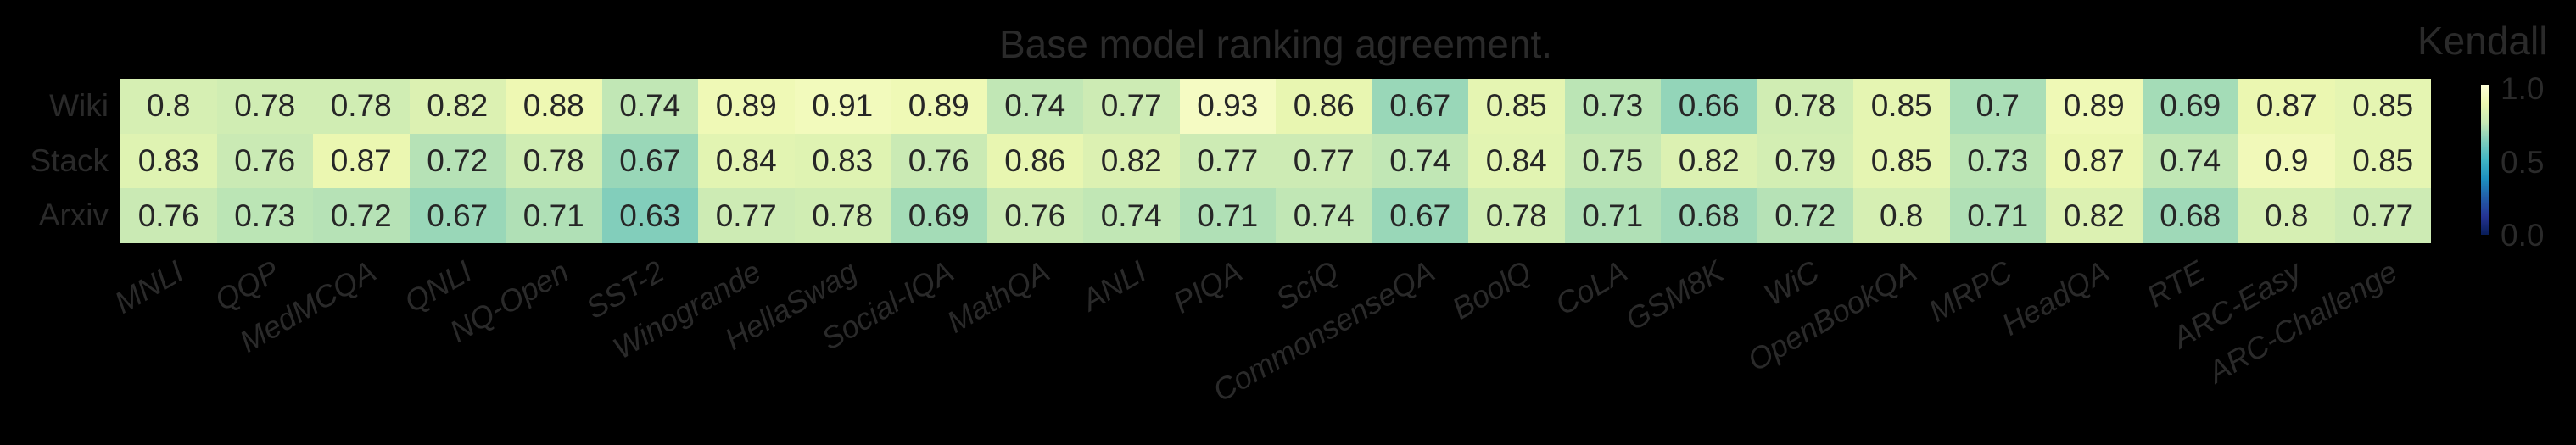  What do you see at coordinates (1831, 315) in the screenshot?
I see `column-label: OpenBookQA` at bounding box center [1831, 315].